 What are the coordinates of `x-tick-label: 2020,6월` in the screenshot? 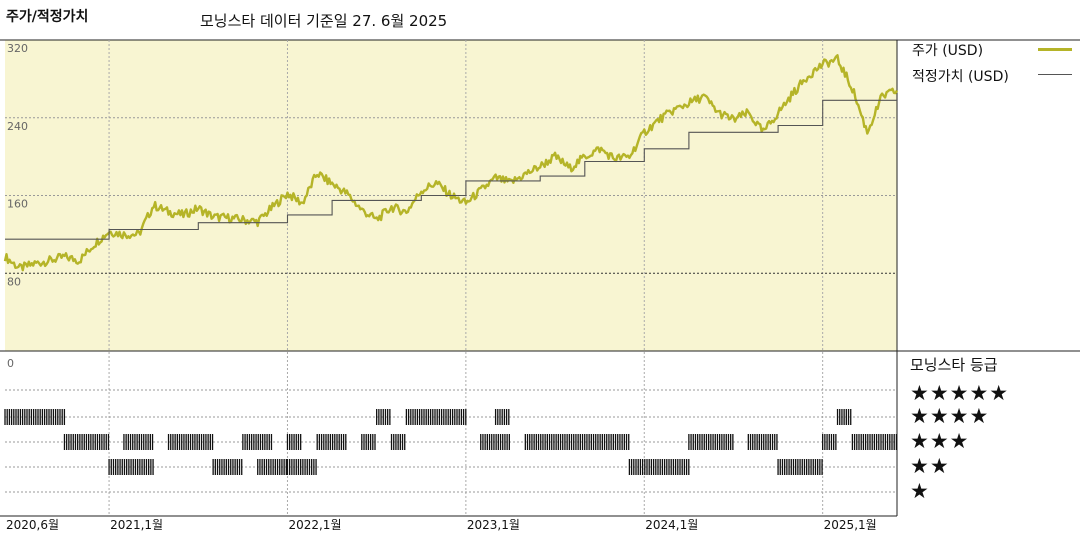 It's located at (32, 525).